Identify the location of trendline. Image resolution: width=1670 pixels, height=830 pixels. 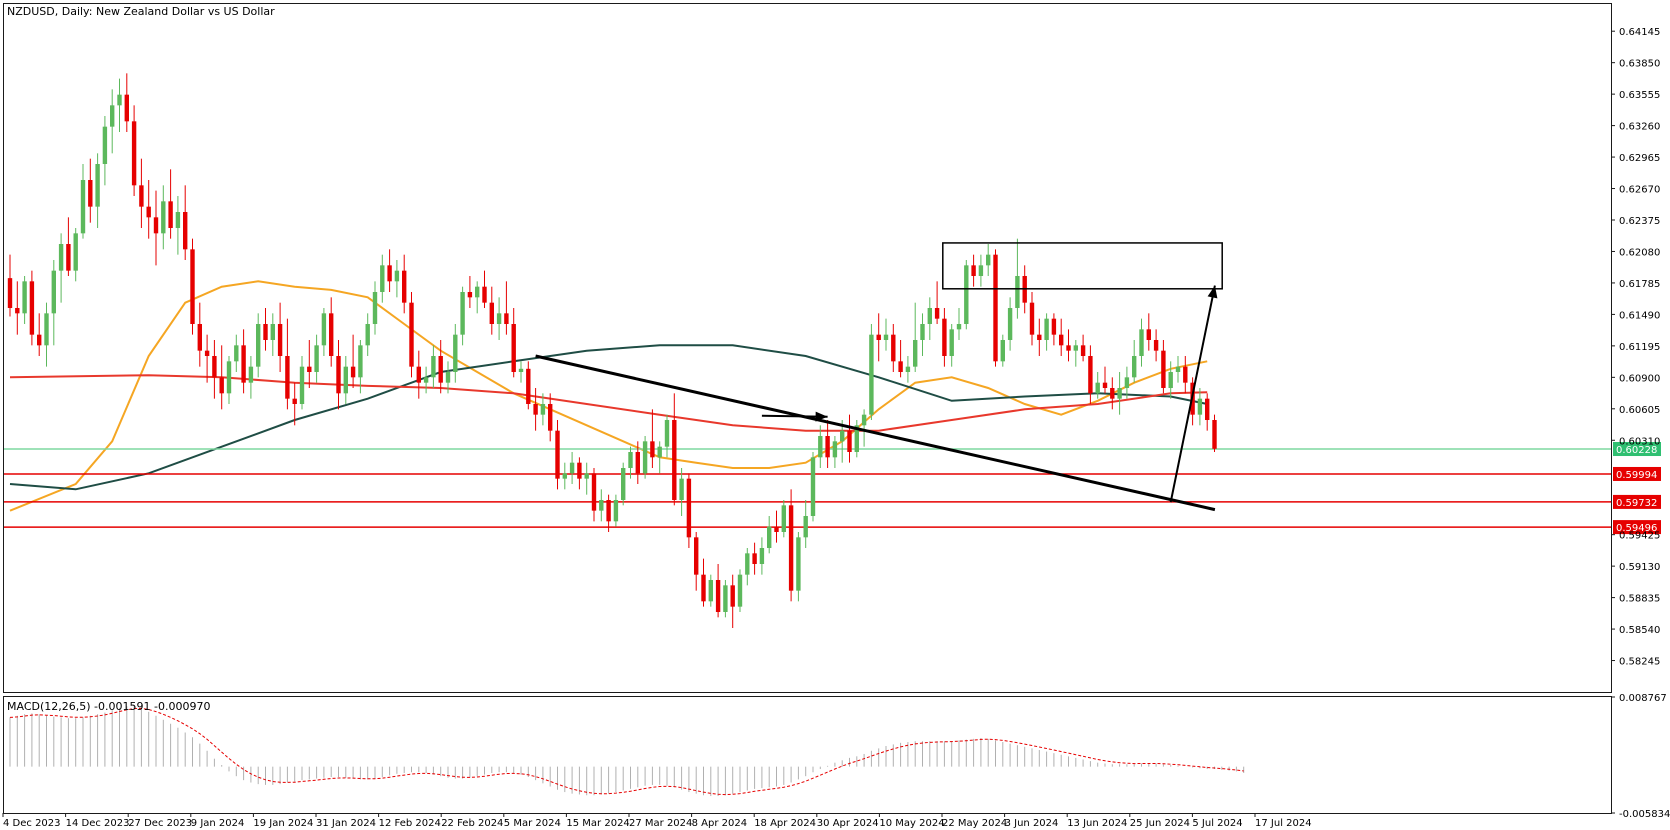
(875, 433).